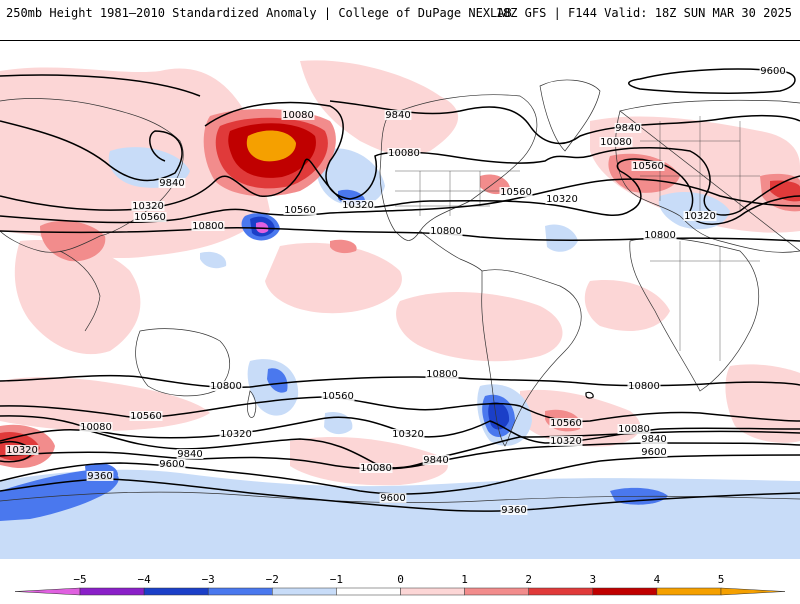  I want to click on colorbar-tick-label: 5, so click(721, 579).